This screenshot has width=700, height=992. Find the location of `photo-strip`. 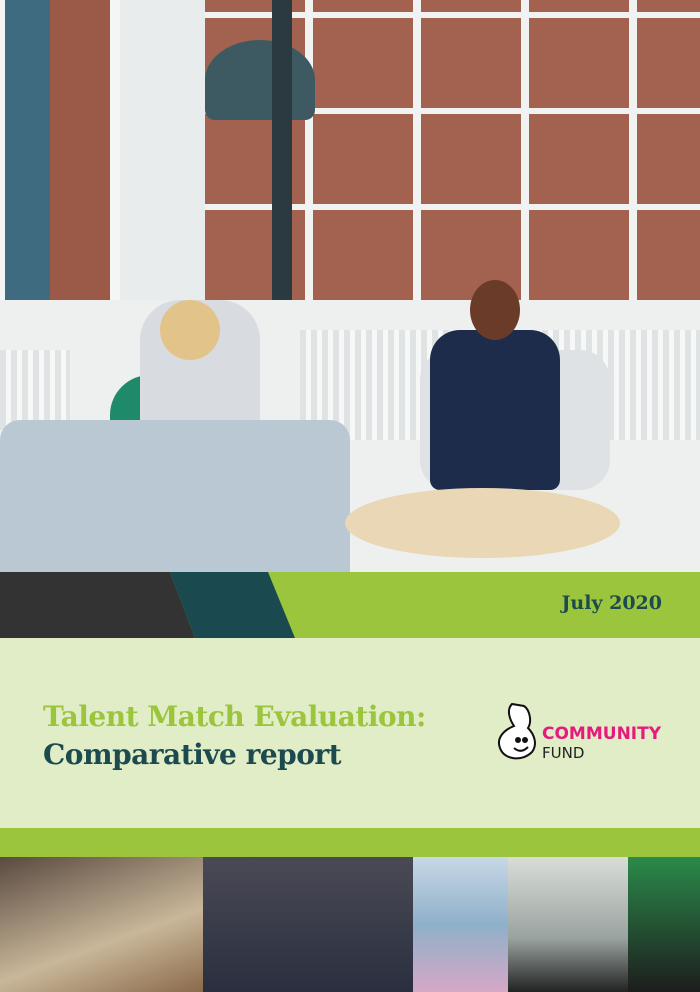

photo-strip is located at coordinates (350, 924).